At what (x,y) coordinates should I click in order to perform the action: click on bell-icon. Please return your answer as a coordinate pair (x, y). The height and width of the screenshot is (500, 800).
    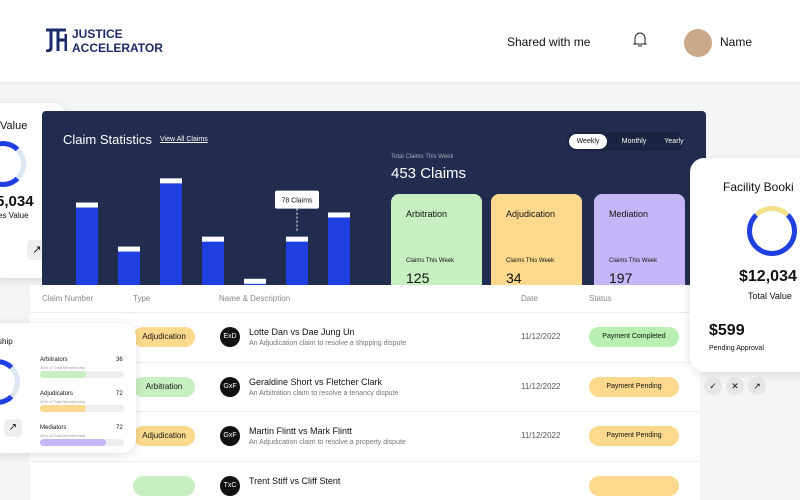
    Looking at the image, I should click on (640, 39).